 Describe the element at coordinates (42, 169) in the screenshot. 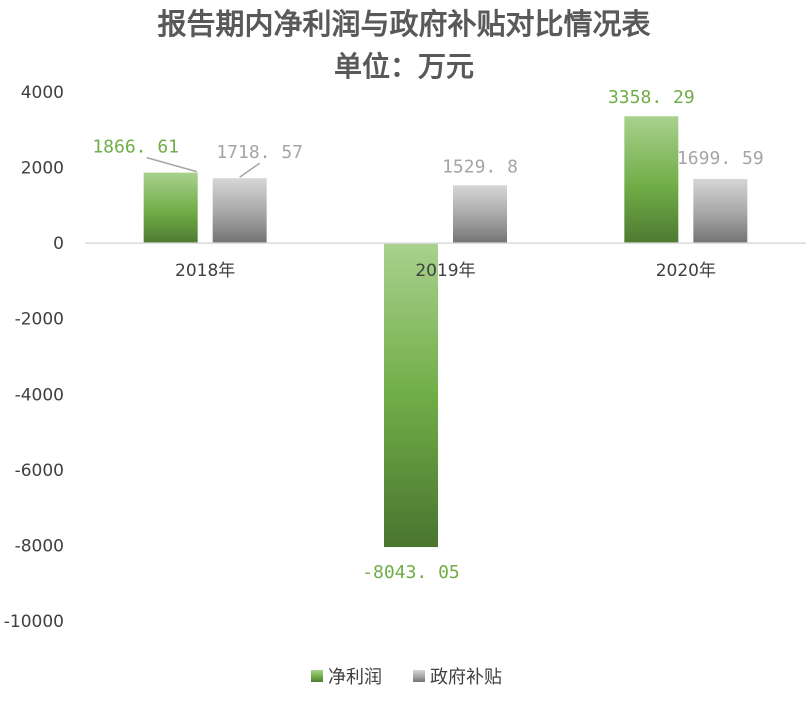

I see `y-tick-label: 2000` at that location.